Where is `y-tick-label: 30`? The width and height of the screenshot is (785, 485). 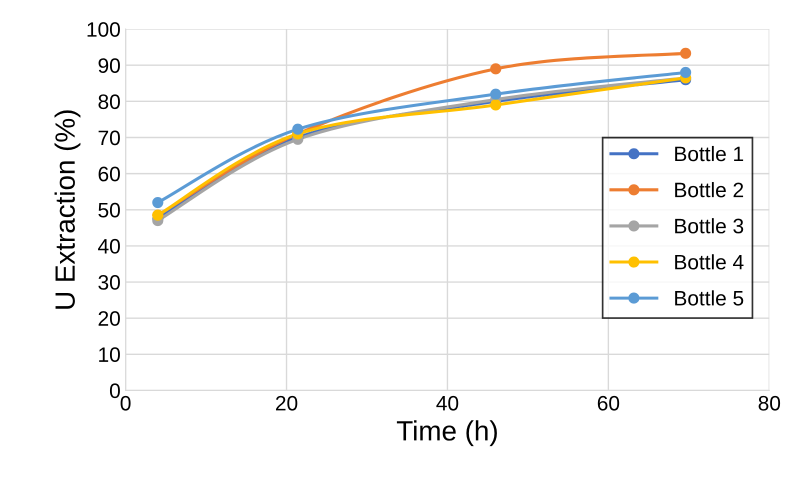
y-tick-label: 30 is located at coordinates (109, 282).